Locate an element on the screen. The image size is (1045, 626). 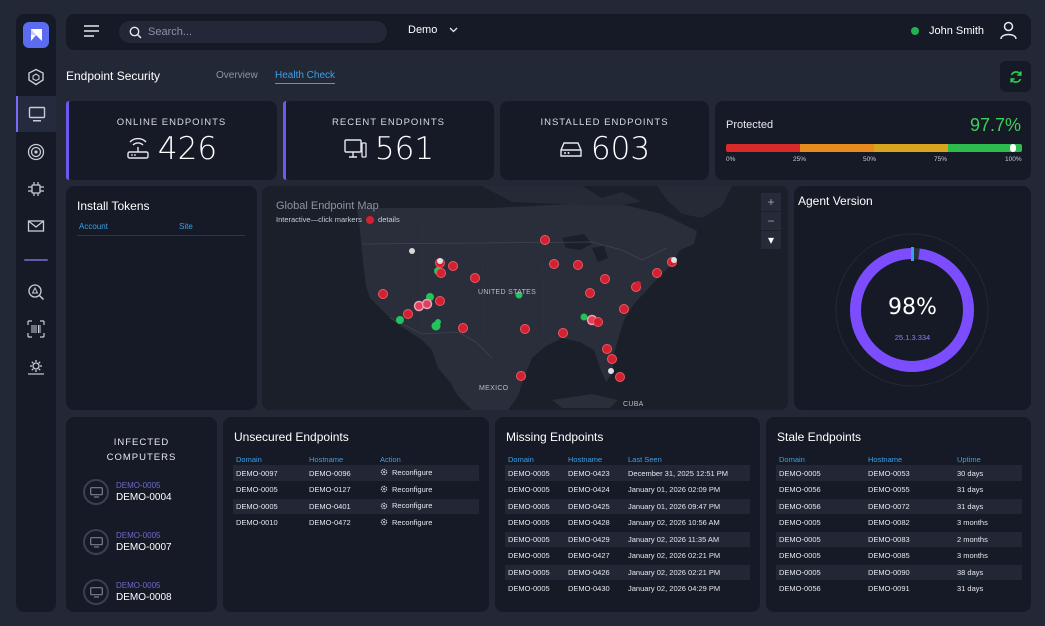
zoom-in-button: + is located at coordinates (771, 202).